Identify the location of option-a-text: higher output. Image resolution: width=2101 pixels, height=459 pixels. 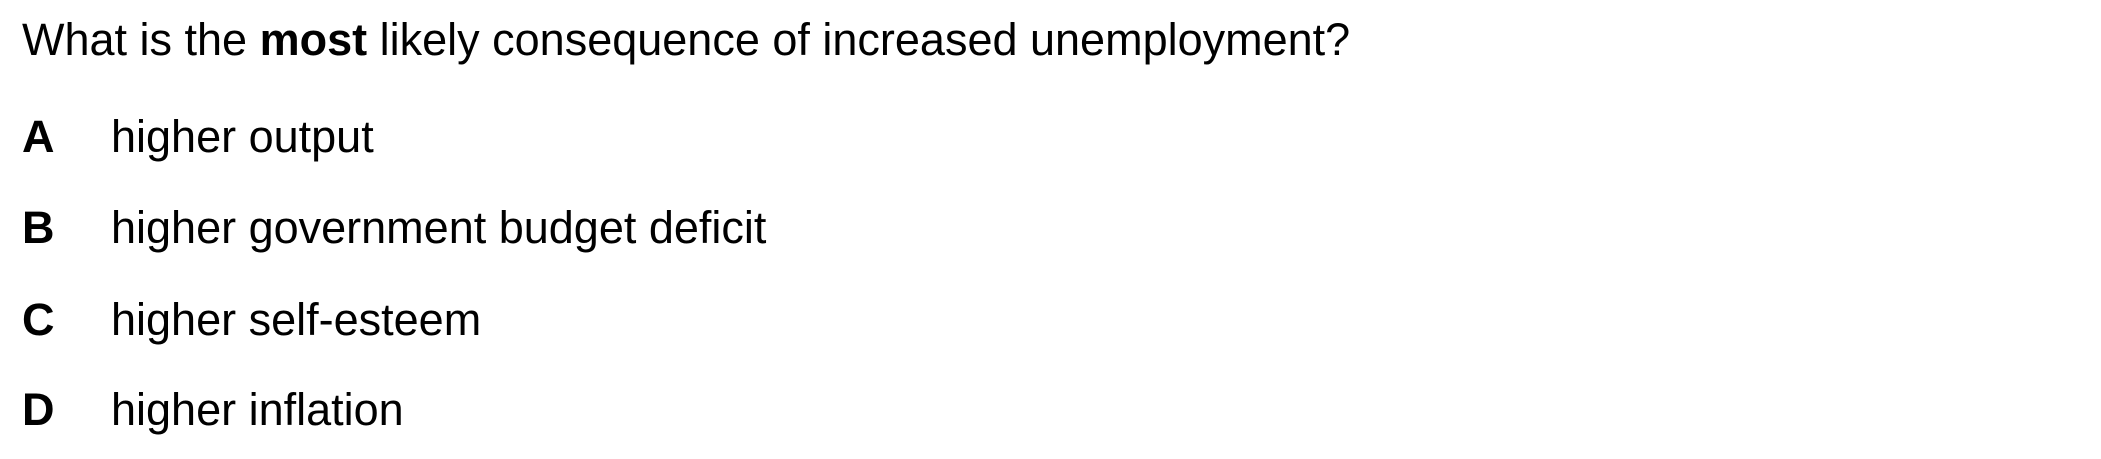
(242, 136).